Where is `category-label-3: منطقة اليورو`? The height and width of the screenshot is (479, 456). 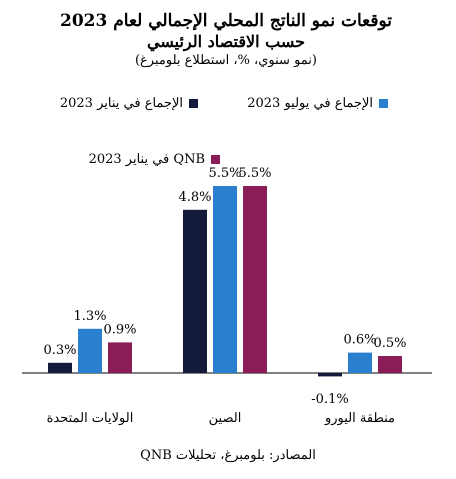 category-label-3: منطقة اليورو is located at coordinates (359, 418).